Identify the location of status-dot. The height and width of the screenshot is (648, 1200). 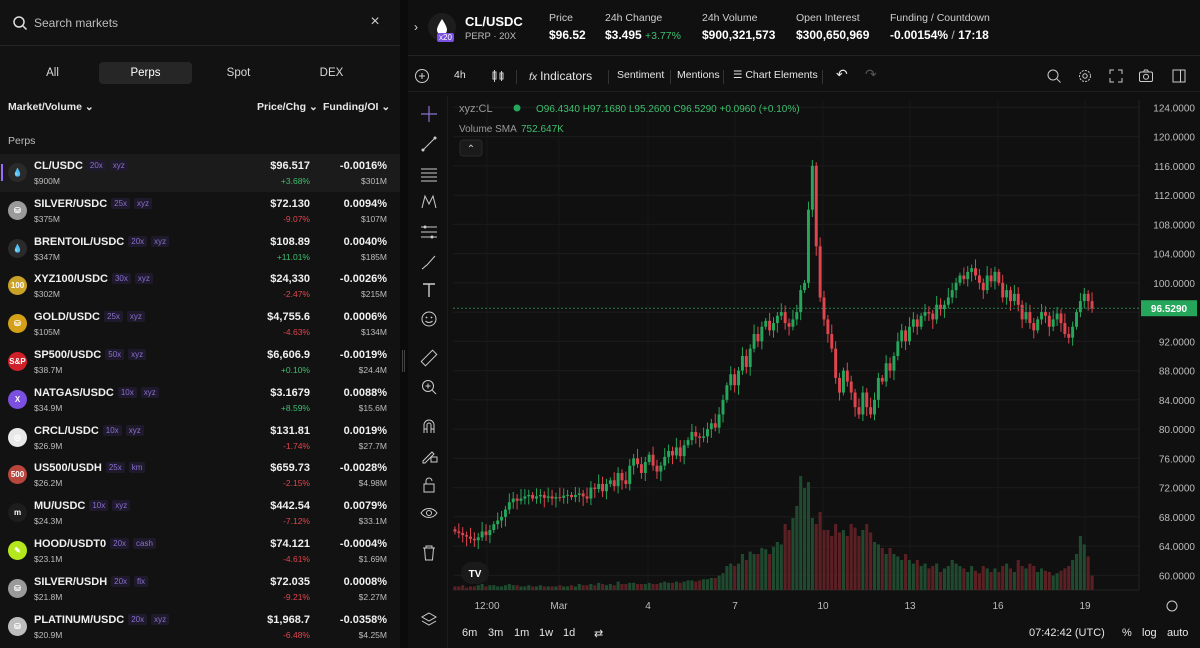
(517, 108).